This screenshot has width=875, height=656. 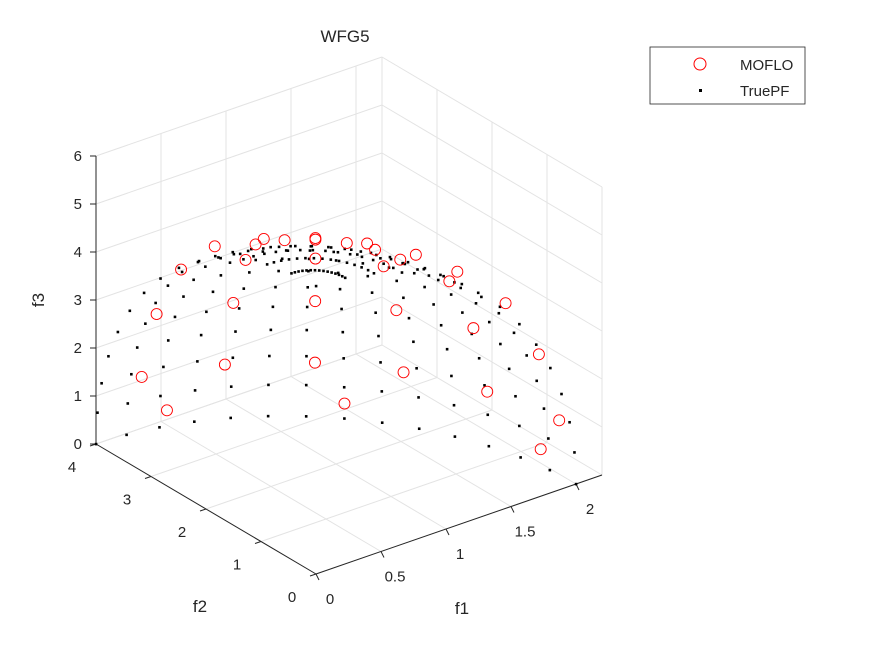 I want to click on legend: MOFLO TruePF, so click(x=727, y=75).